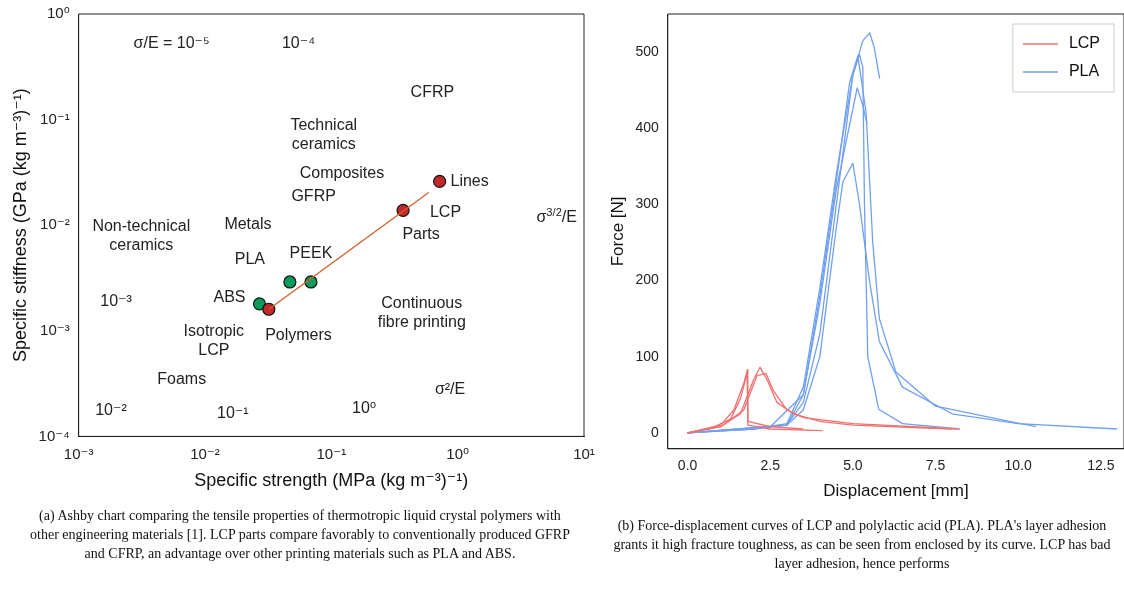 The width and height of the screenshot is (1124, 592). What do you see at coordinates (300, 535) in the screenshot?
I see `text: (a) Ashby chart comparing the tensile properties of thermotropic liquid crystal polymers with other engineering materials [1]. LCP parts compare favorably to conventionally produced GFRP and CFRP, an advantage over other printing materials such as PLA and ABS.` at bounding box center [300, 535].